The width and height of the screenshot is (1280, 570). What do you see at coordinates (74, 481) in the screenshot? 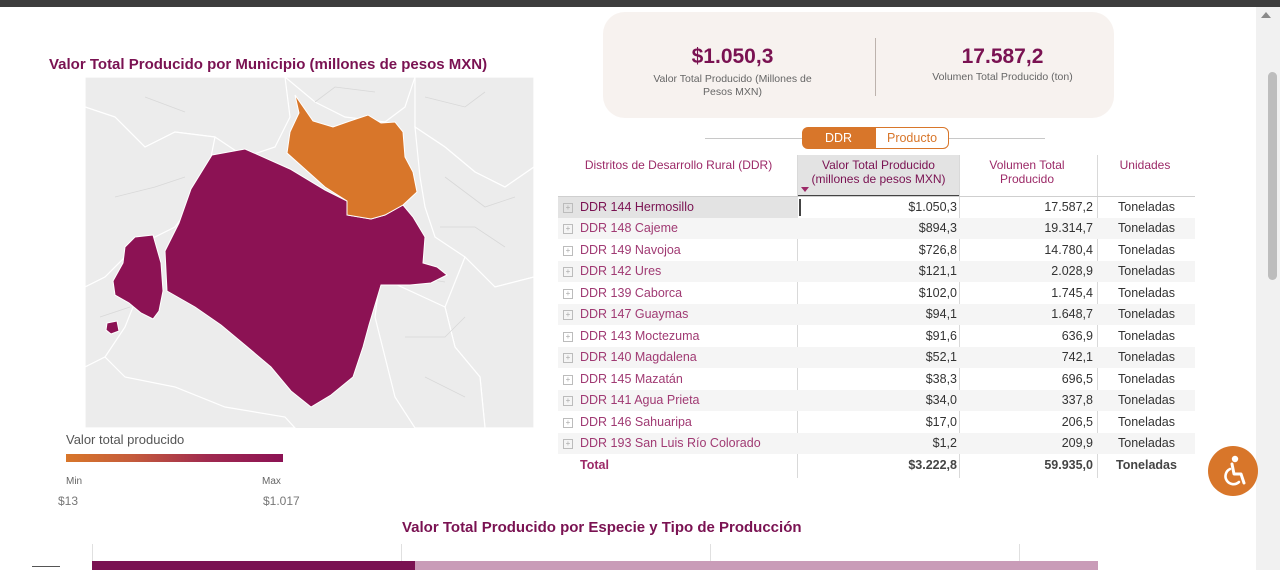
I see `legend-min-label: Min` at bounding box center [74, 481].